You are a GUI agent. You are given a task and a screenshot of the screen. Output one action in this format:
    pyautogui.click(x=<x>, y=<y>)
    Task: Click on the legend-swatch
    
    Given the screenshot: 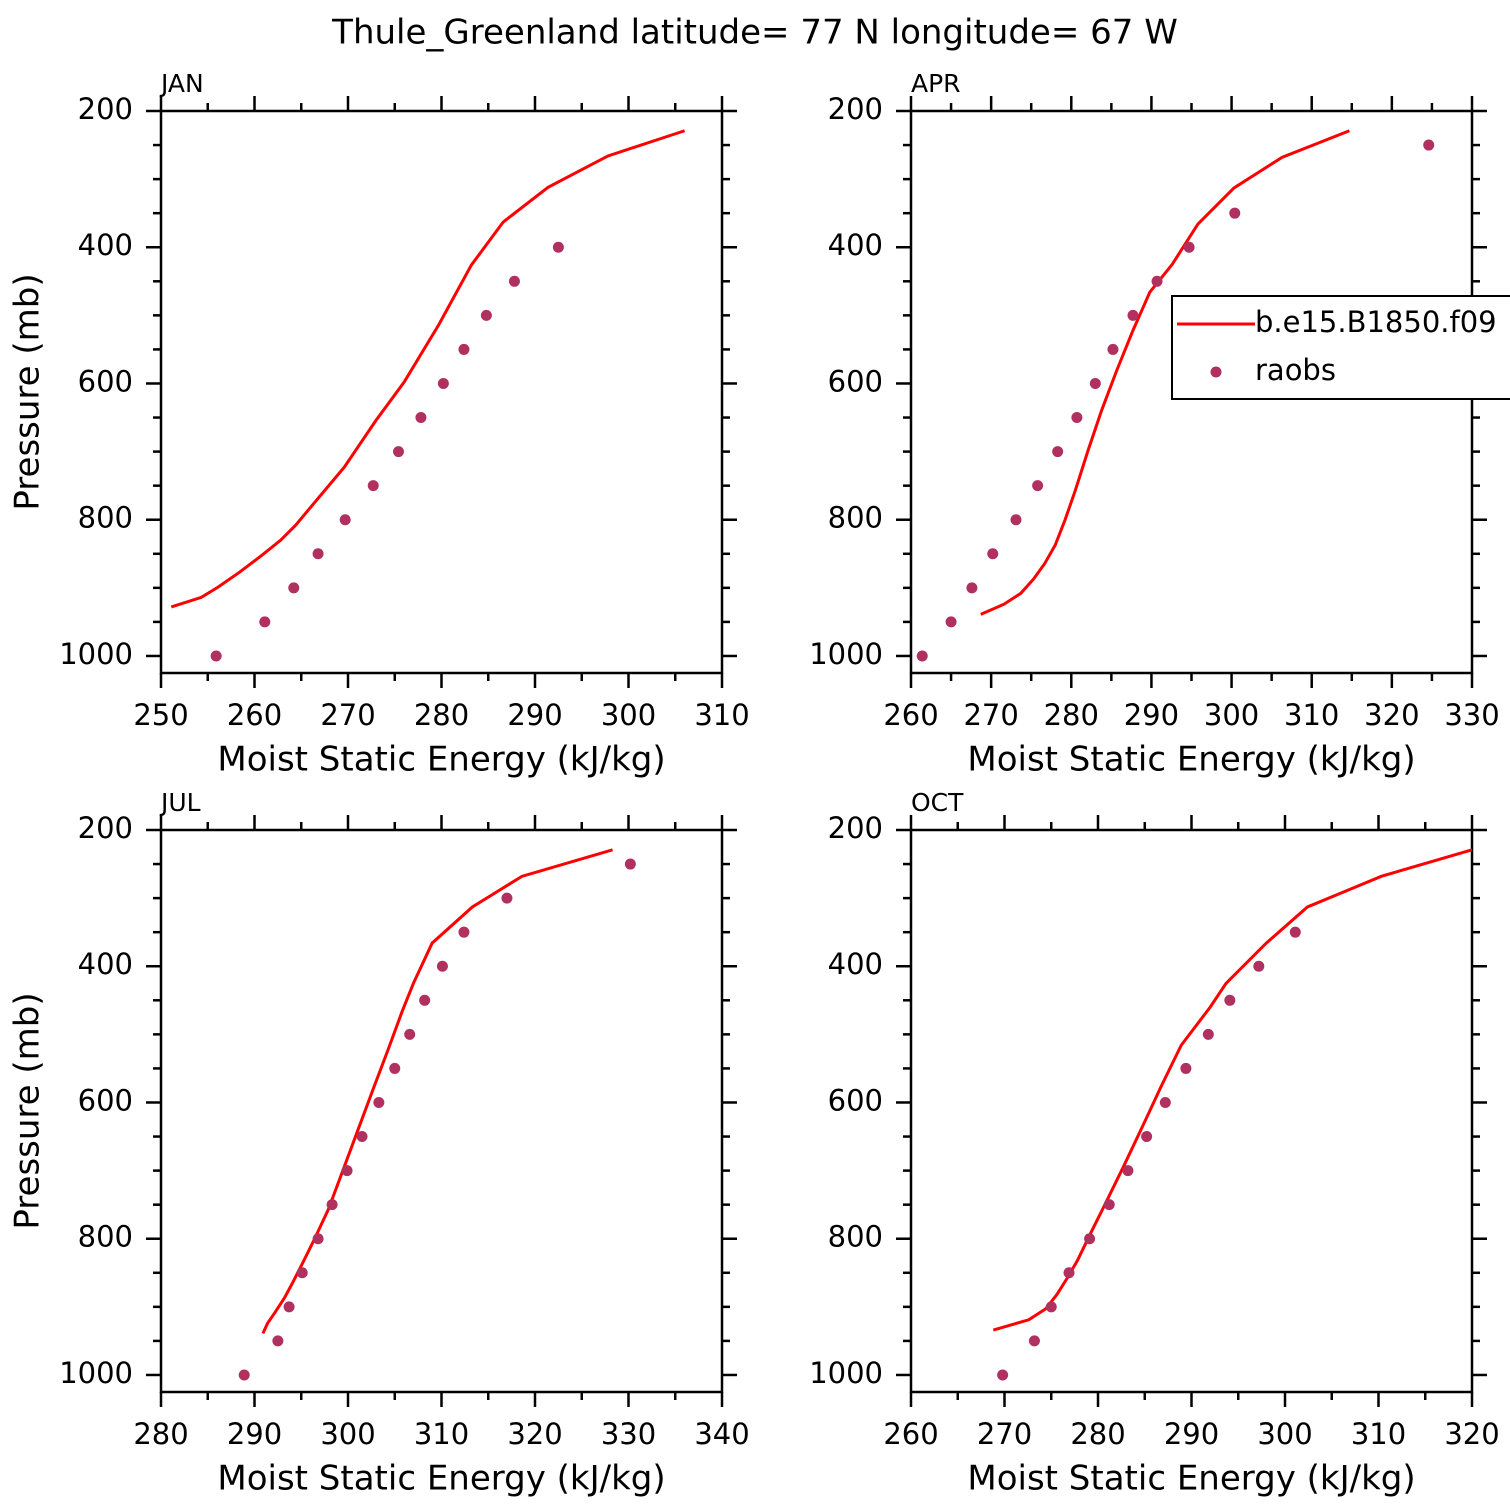 What is the action you would take?
    pyautogui.click(x=1216, y=372)
    